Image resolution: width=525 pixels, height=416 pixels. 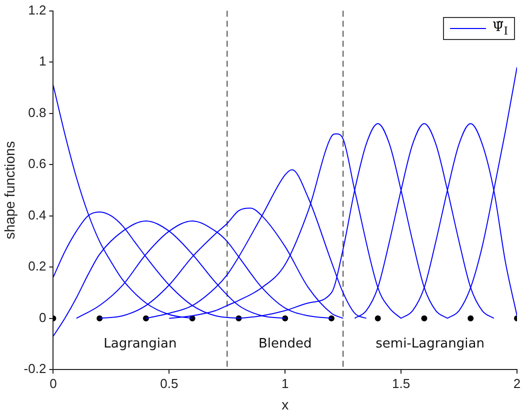 I want to click on x-tick-label: 0, so click(x=53, y=383).